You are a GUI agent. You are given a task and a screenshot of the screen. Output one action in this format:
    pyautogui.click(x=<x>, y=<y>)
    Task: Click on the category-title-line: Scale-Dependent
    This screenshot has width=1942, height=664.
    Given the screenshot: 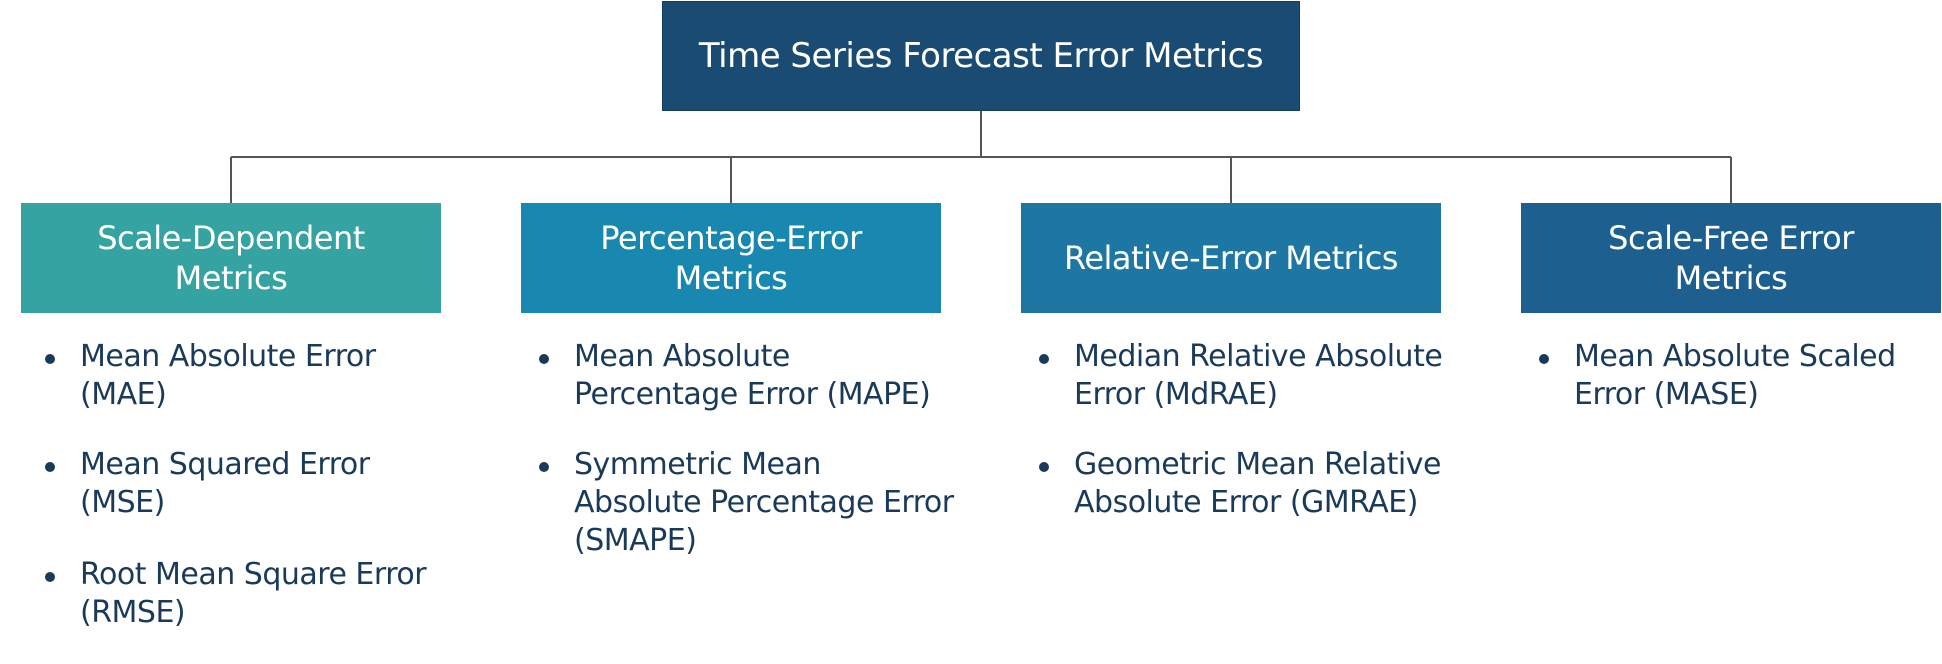 What is the action you would take?
    pyautogui.click(x=231, y=238)
    